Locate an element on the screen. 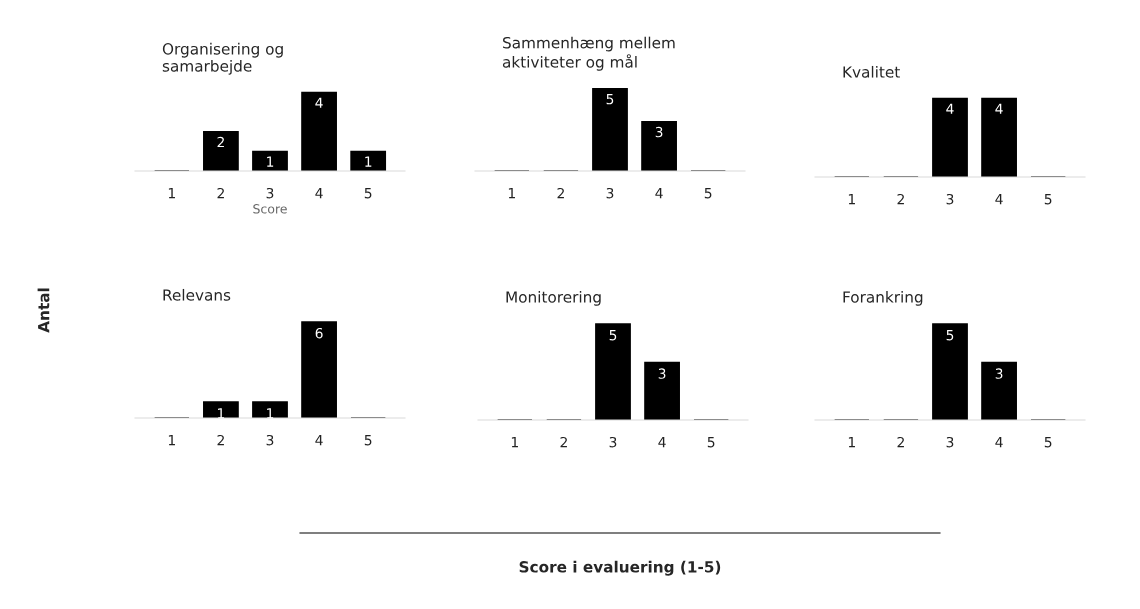  chart-title: Organisering og samarbejde is located at coordinates (222, 58).